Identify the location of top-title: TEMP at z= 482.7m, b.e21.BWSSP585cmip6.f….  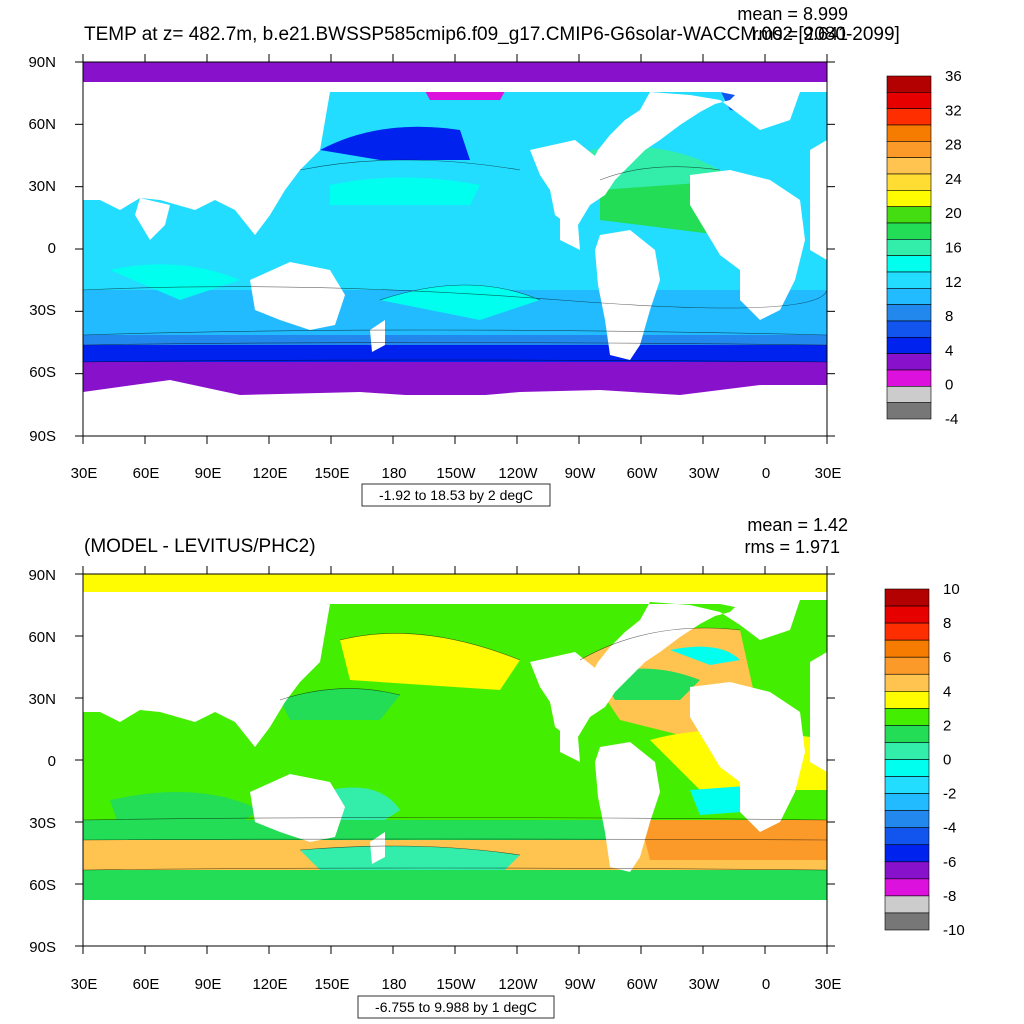
(492, 34).